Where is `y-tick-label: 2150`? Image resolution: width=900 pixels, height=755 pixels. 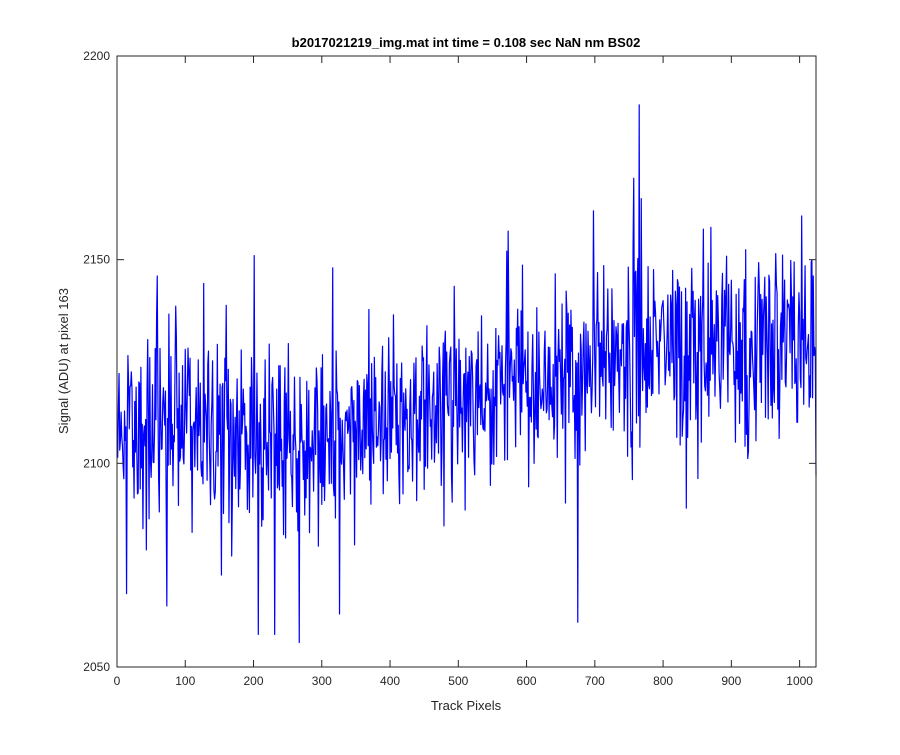
y-tick-label: 2150 is located at coordinates (96, 260).